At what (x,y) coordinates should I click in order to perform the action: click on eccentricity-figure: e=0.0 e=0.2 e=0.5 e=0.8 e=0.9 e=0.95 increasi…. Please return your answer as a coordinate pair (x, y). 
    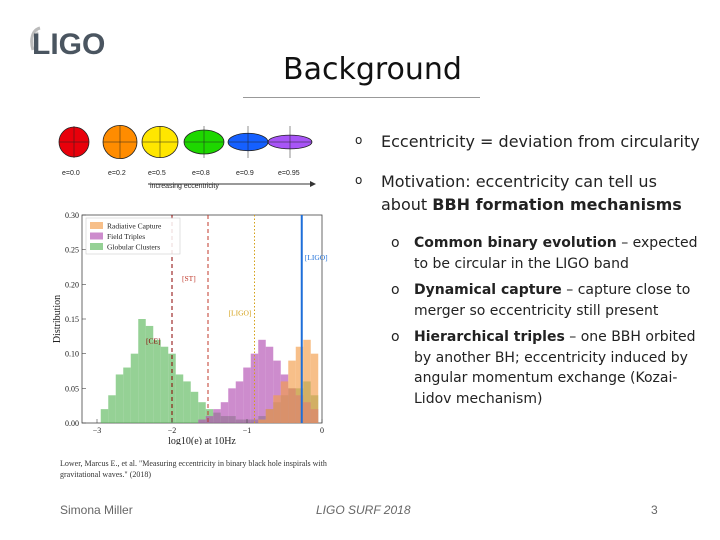
    Looking at the image, I should click on (193, 158).